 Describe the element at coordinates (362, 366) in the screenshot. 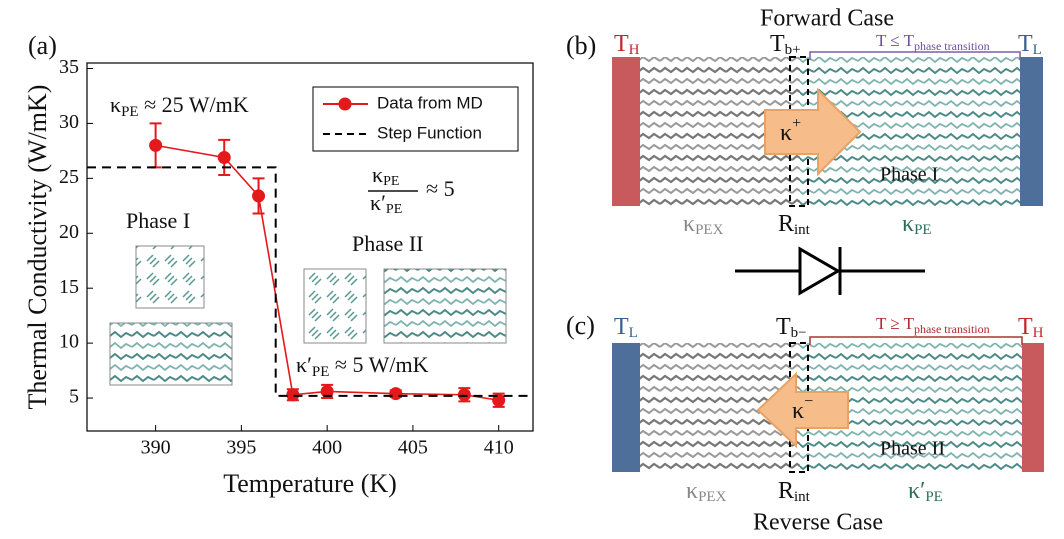

I see `annotation: κ′PE ≈ 5 W/mK` at that location.